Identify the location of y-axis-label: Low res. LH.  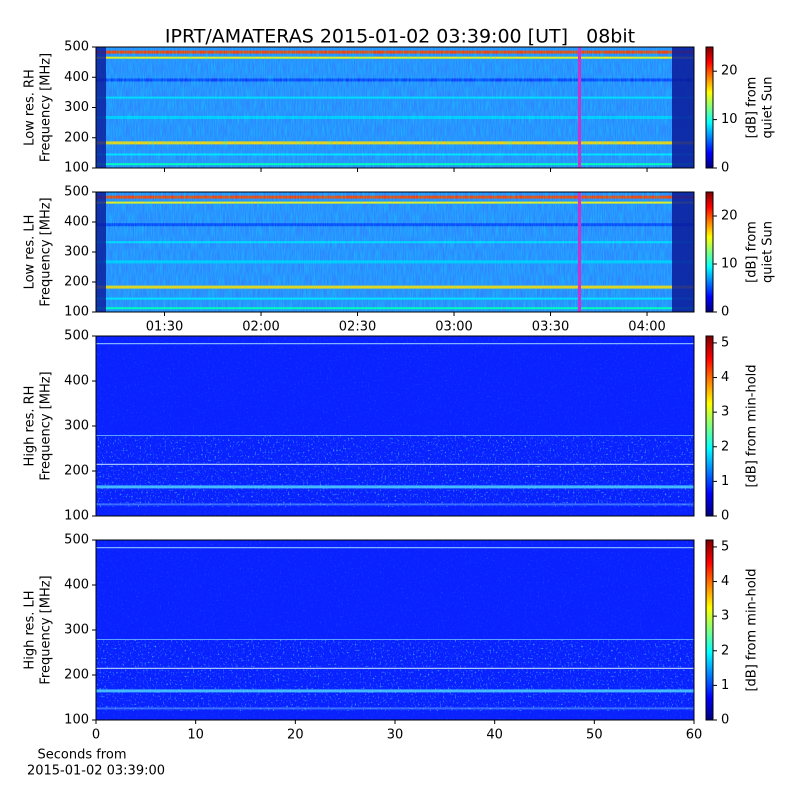
(30, 252).